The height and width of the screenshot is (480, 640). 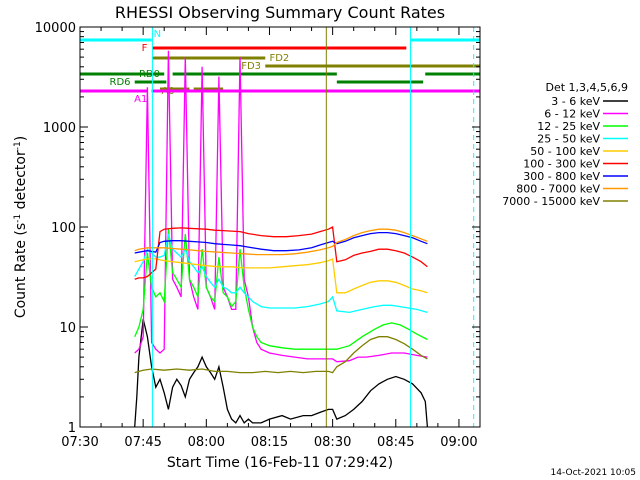 What do you see at coordinates (18, 218) in the screenshot?
I see `y-axis-label-sup1: -1` at bounding box center [18, 218].